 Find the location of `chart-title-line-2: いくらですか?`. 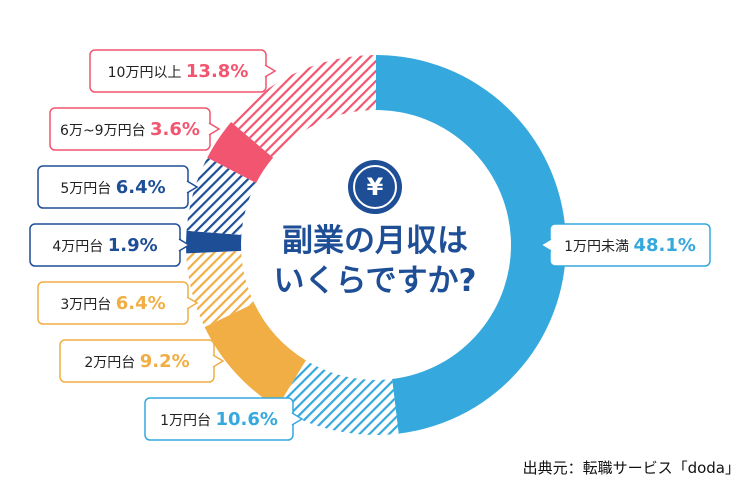

chart-title-line-2: いくらですか? is located at coordinates (375, 281).